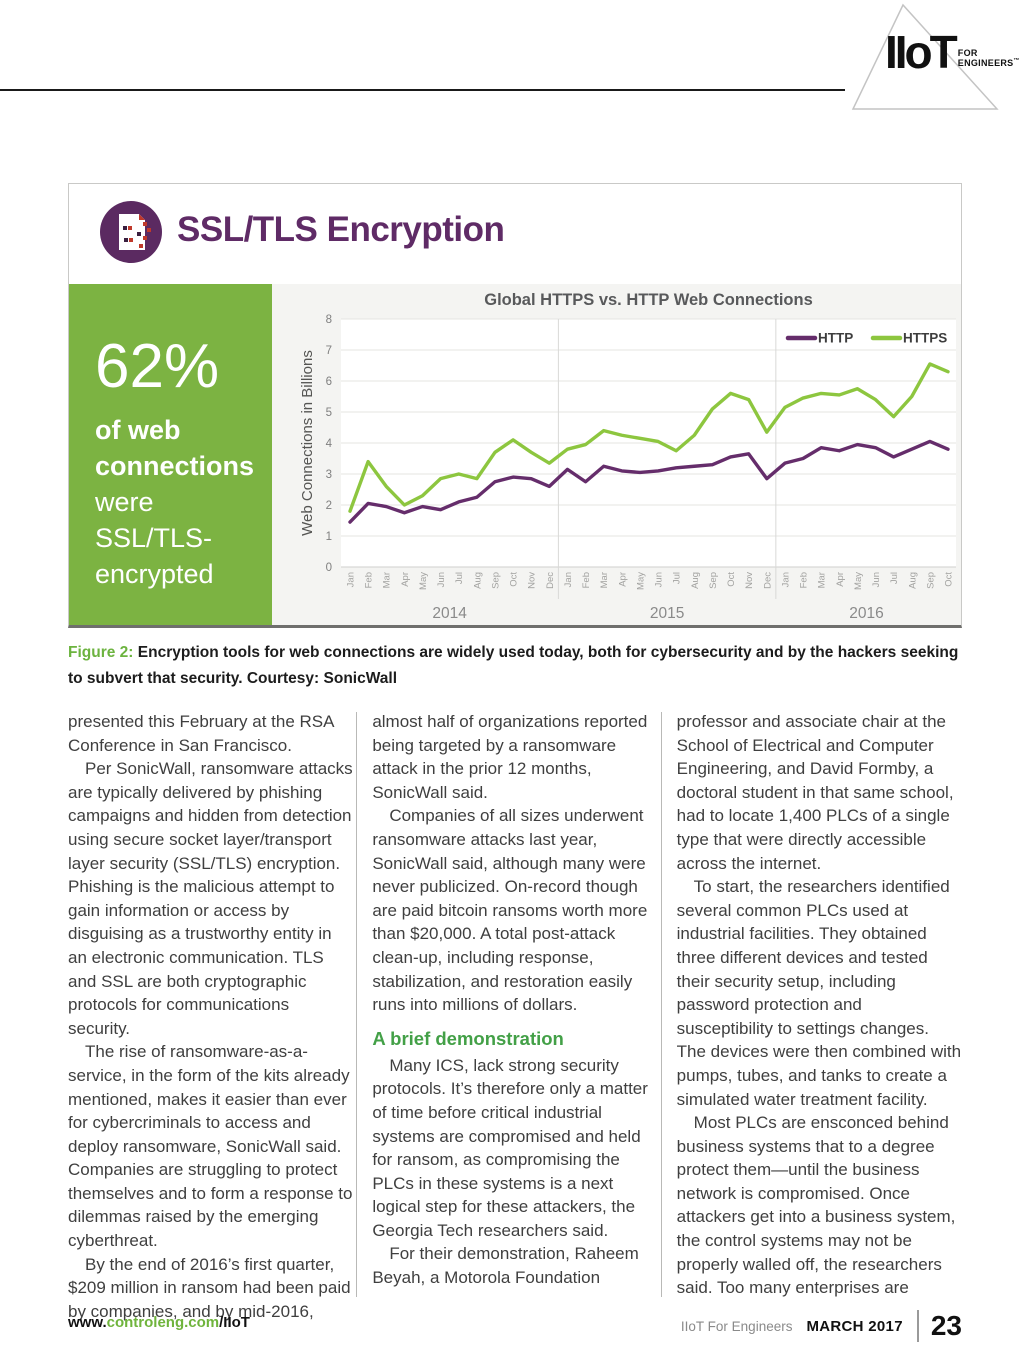 The height and width of the screenshot is (1365, 1024). Describe the element at coordinates (468, 1038) in the screenshot. I see `section-heading: A brief demonstration` at that location.